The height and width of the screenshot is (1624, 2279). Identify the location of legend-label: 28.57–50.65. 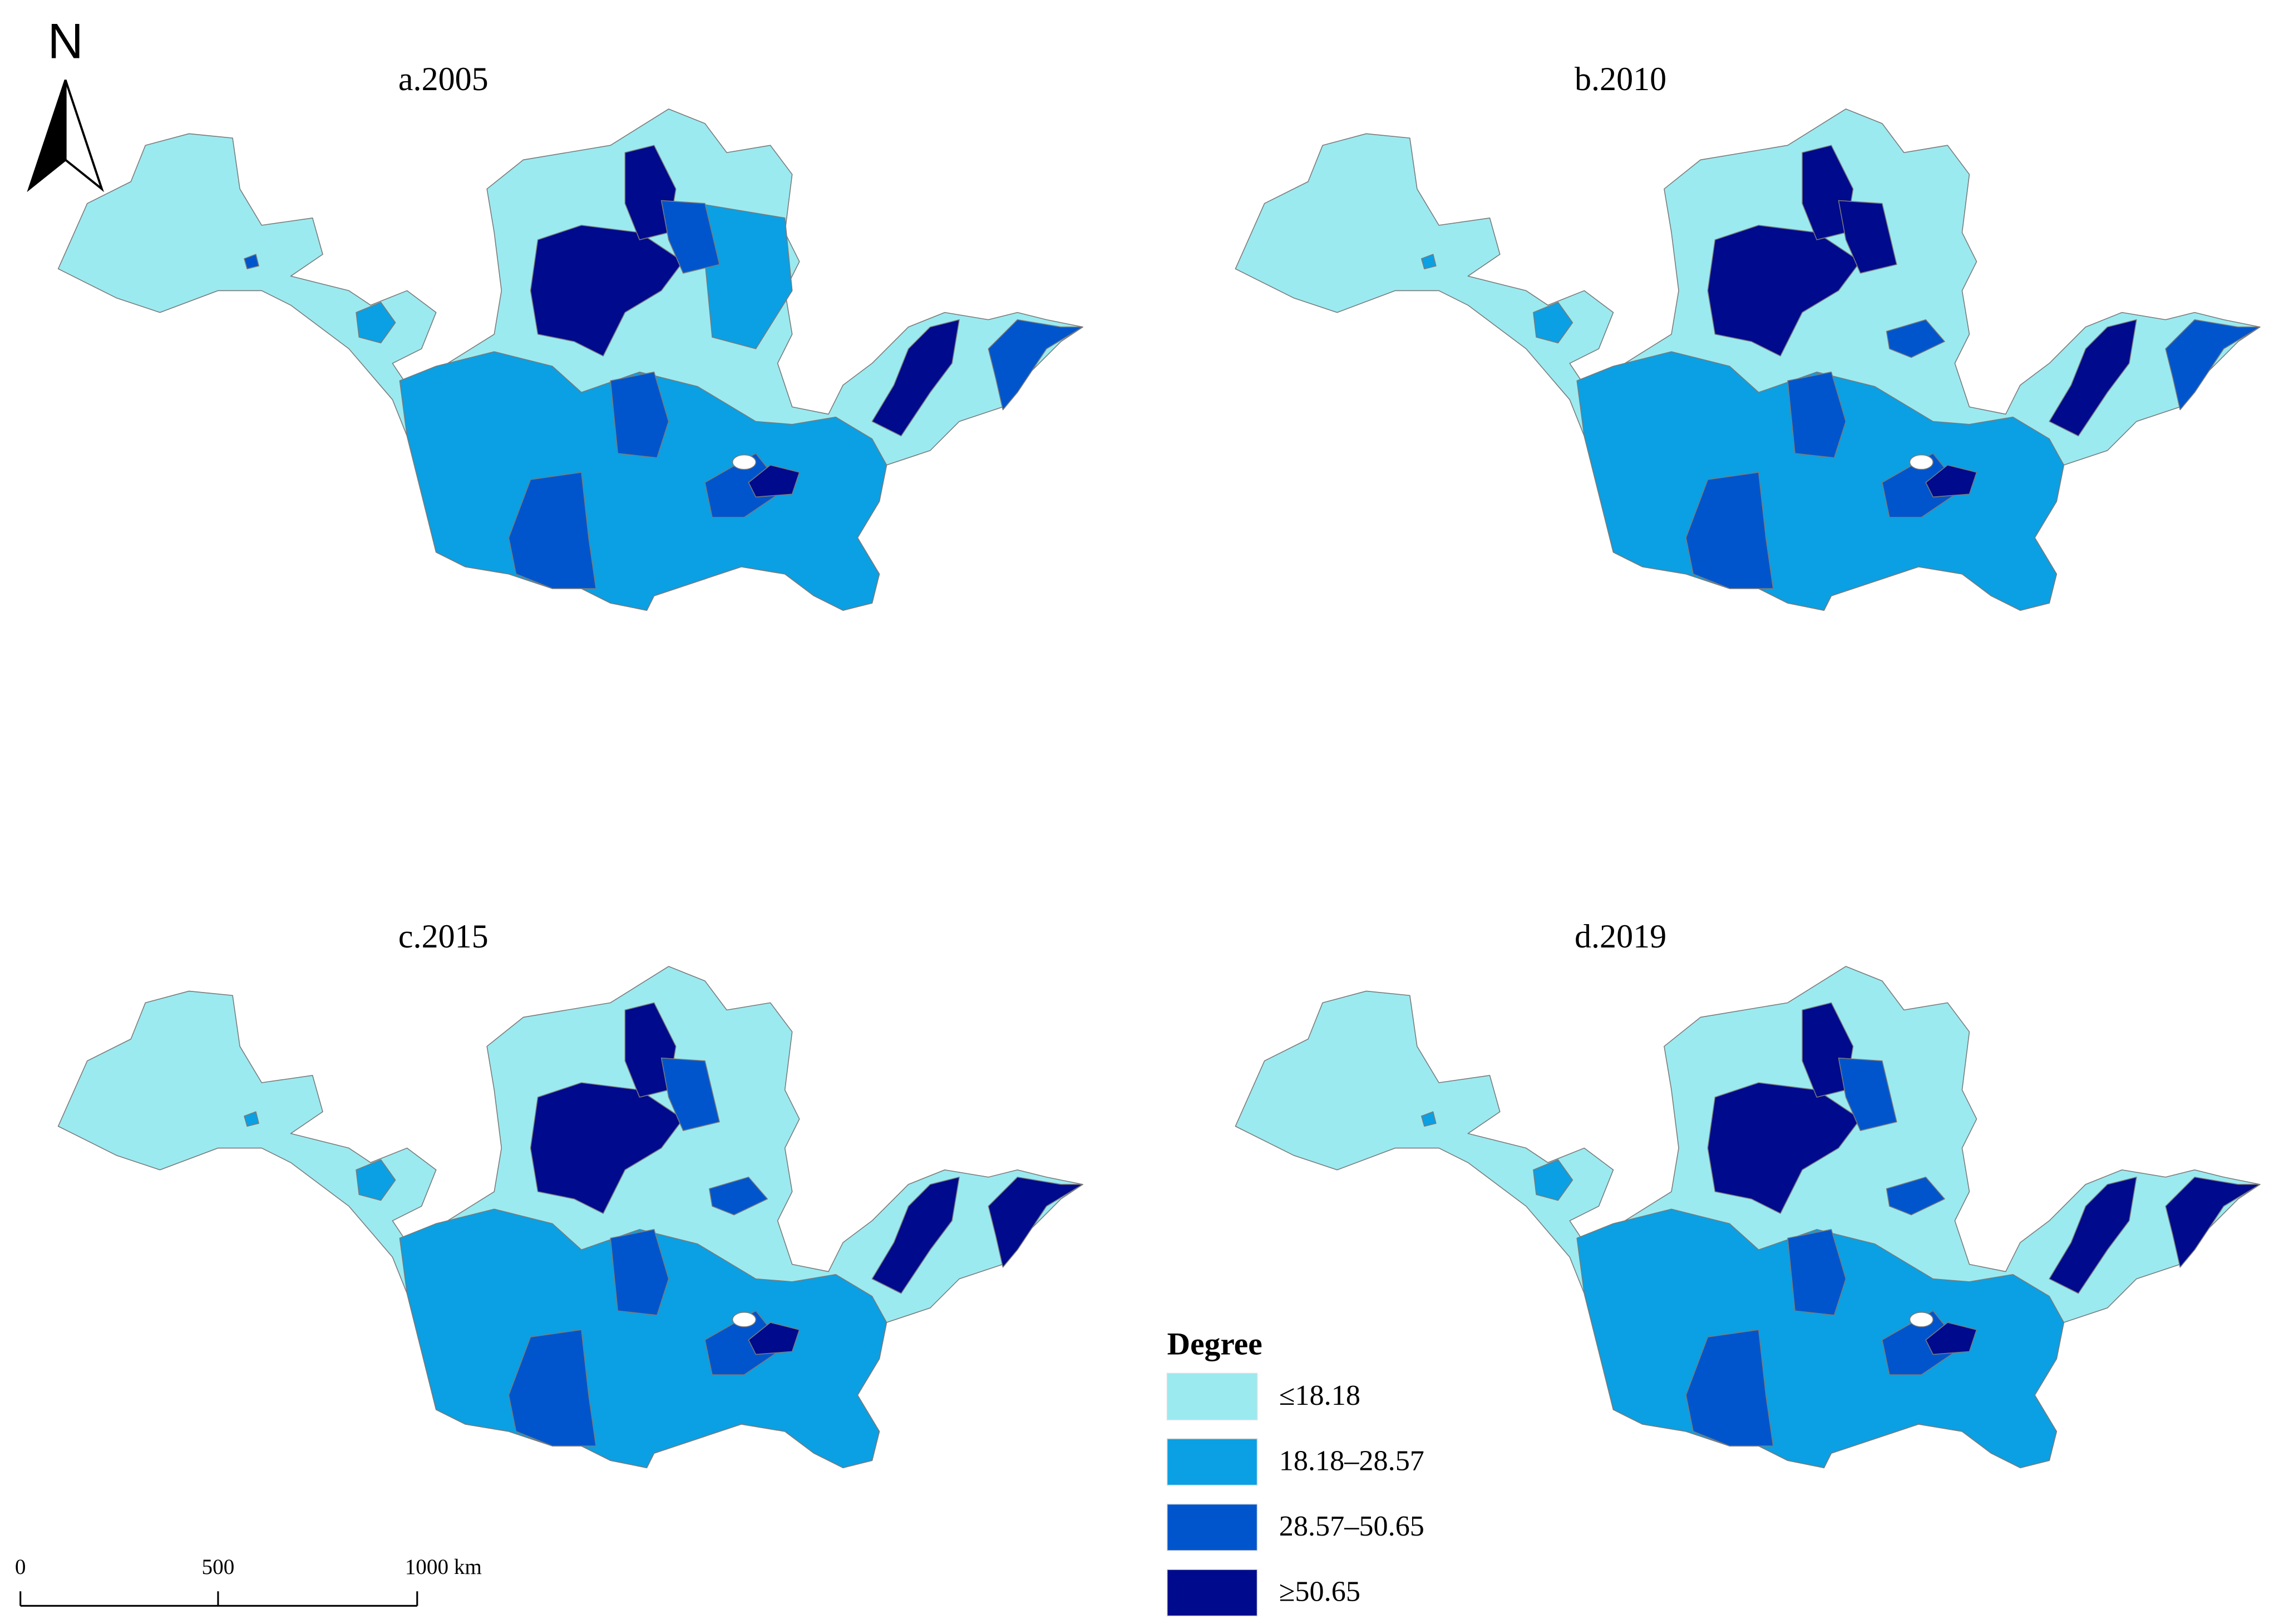
(1352, 1526).